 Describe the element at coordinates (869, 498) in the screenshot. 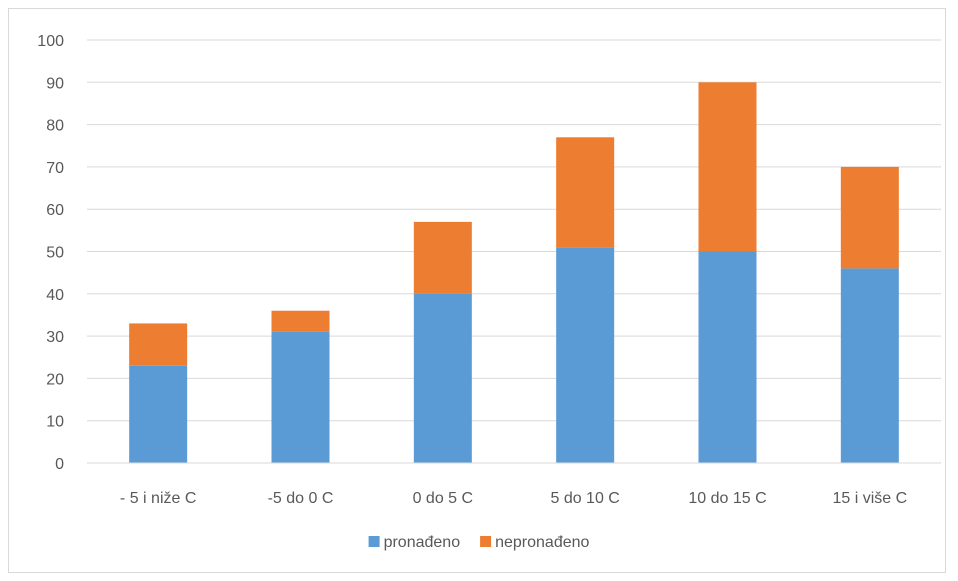

I see `x-tick-label: 15 i više C` at that location.